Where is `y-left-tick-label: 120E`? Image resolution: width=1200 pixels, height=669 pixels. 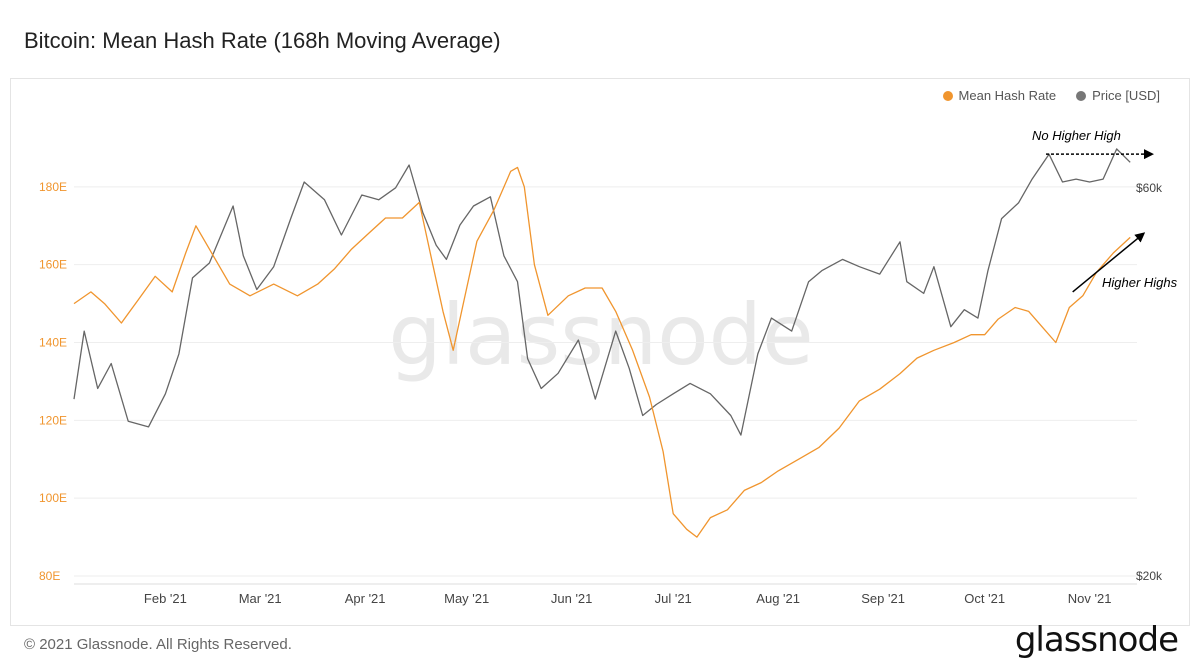 y-left-tick-label: 120E is located at coordinates (53, 420).